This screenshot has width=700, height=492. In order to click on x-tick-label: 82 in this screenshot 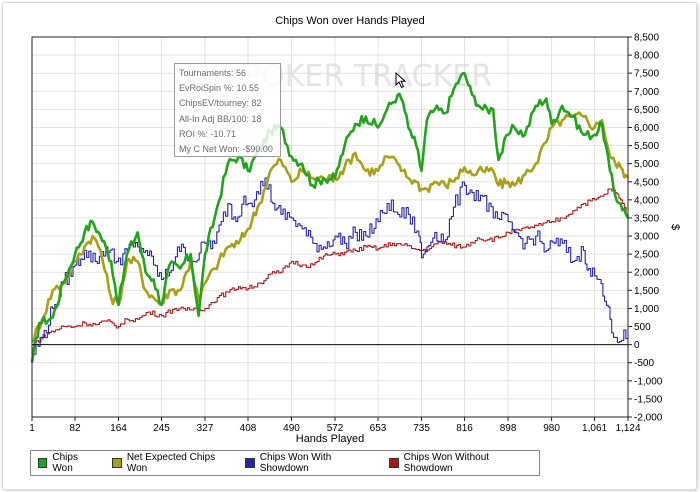, I will do `click(75, 428)`.